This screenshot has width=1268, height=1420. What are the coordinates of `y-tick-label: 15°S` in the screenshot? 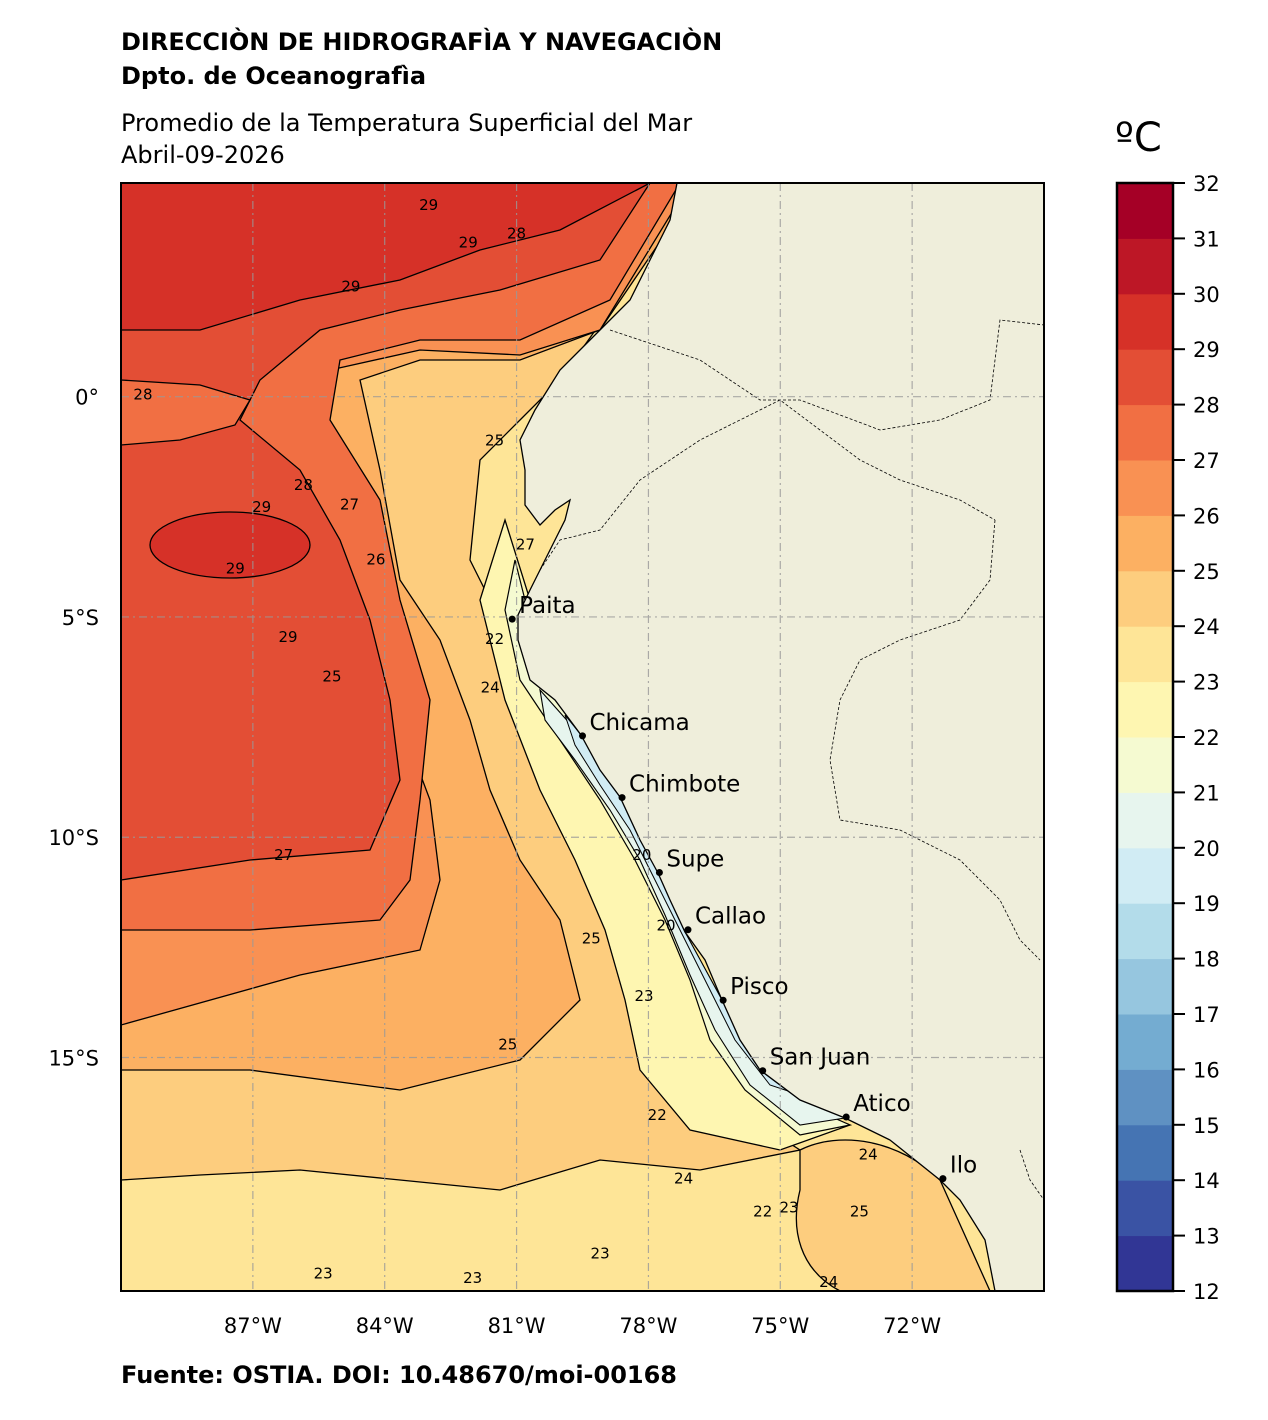 It's located at (73, 1059).